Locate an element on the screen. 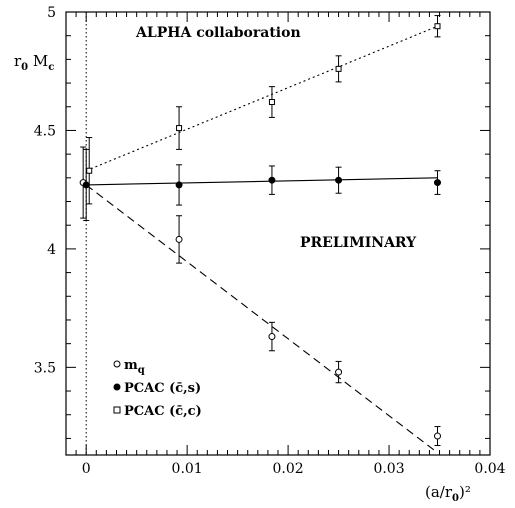 The width and height of the screenshot is (515, 508). y-tick-label: 4.5 is located at coordinates (45, 131).